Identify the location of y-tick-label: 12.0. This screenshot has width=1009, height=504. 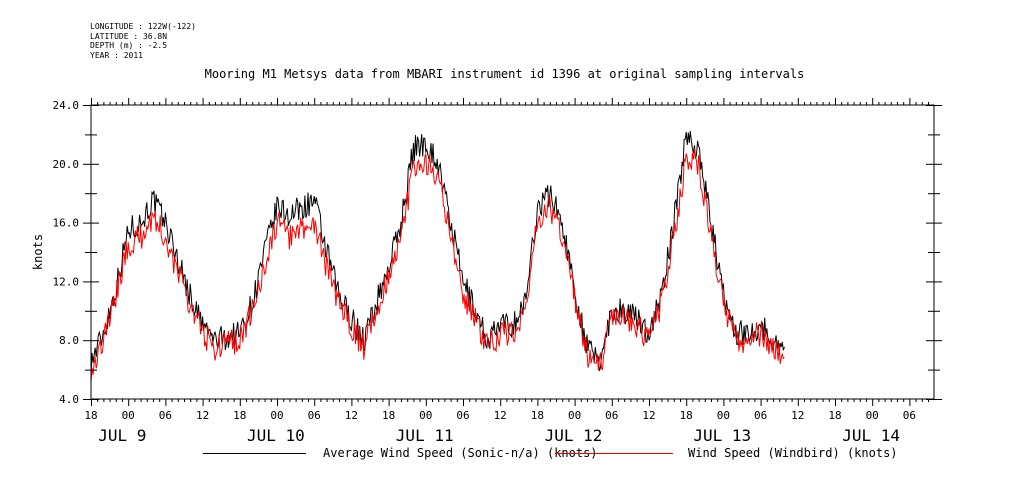
(66, 281).